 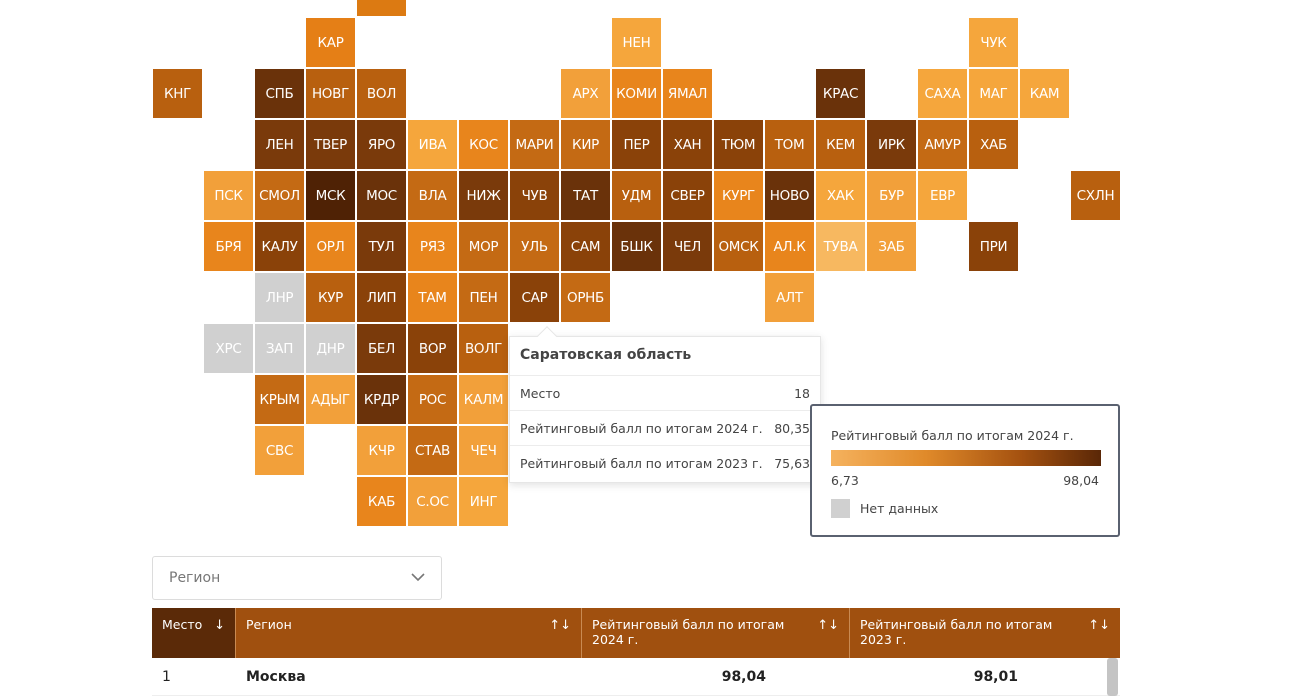 What do you see at coordinates (534, 195) in the screenshot?
I see `region-tile-chuv: ЧУВ` at bounding box center [534, 195].